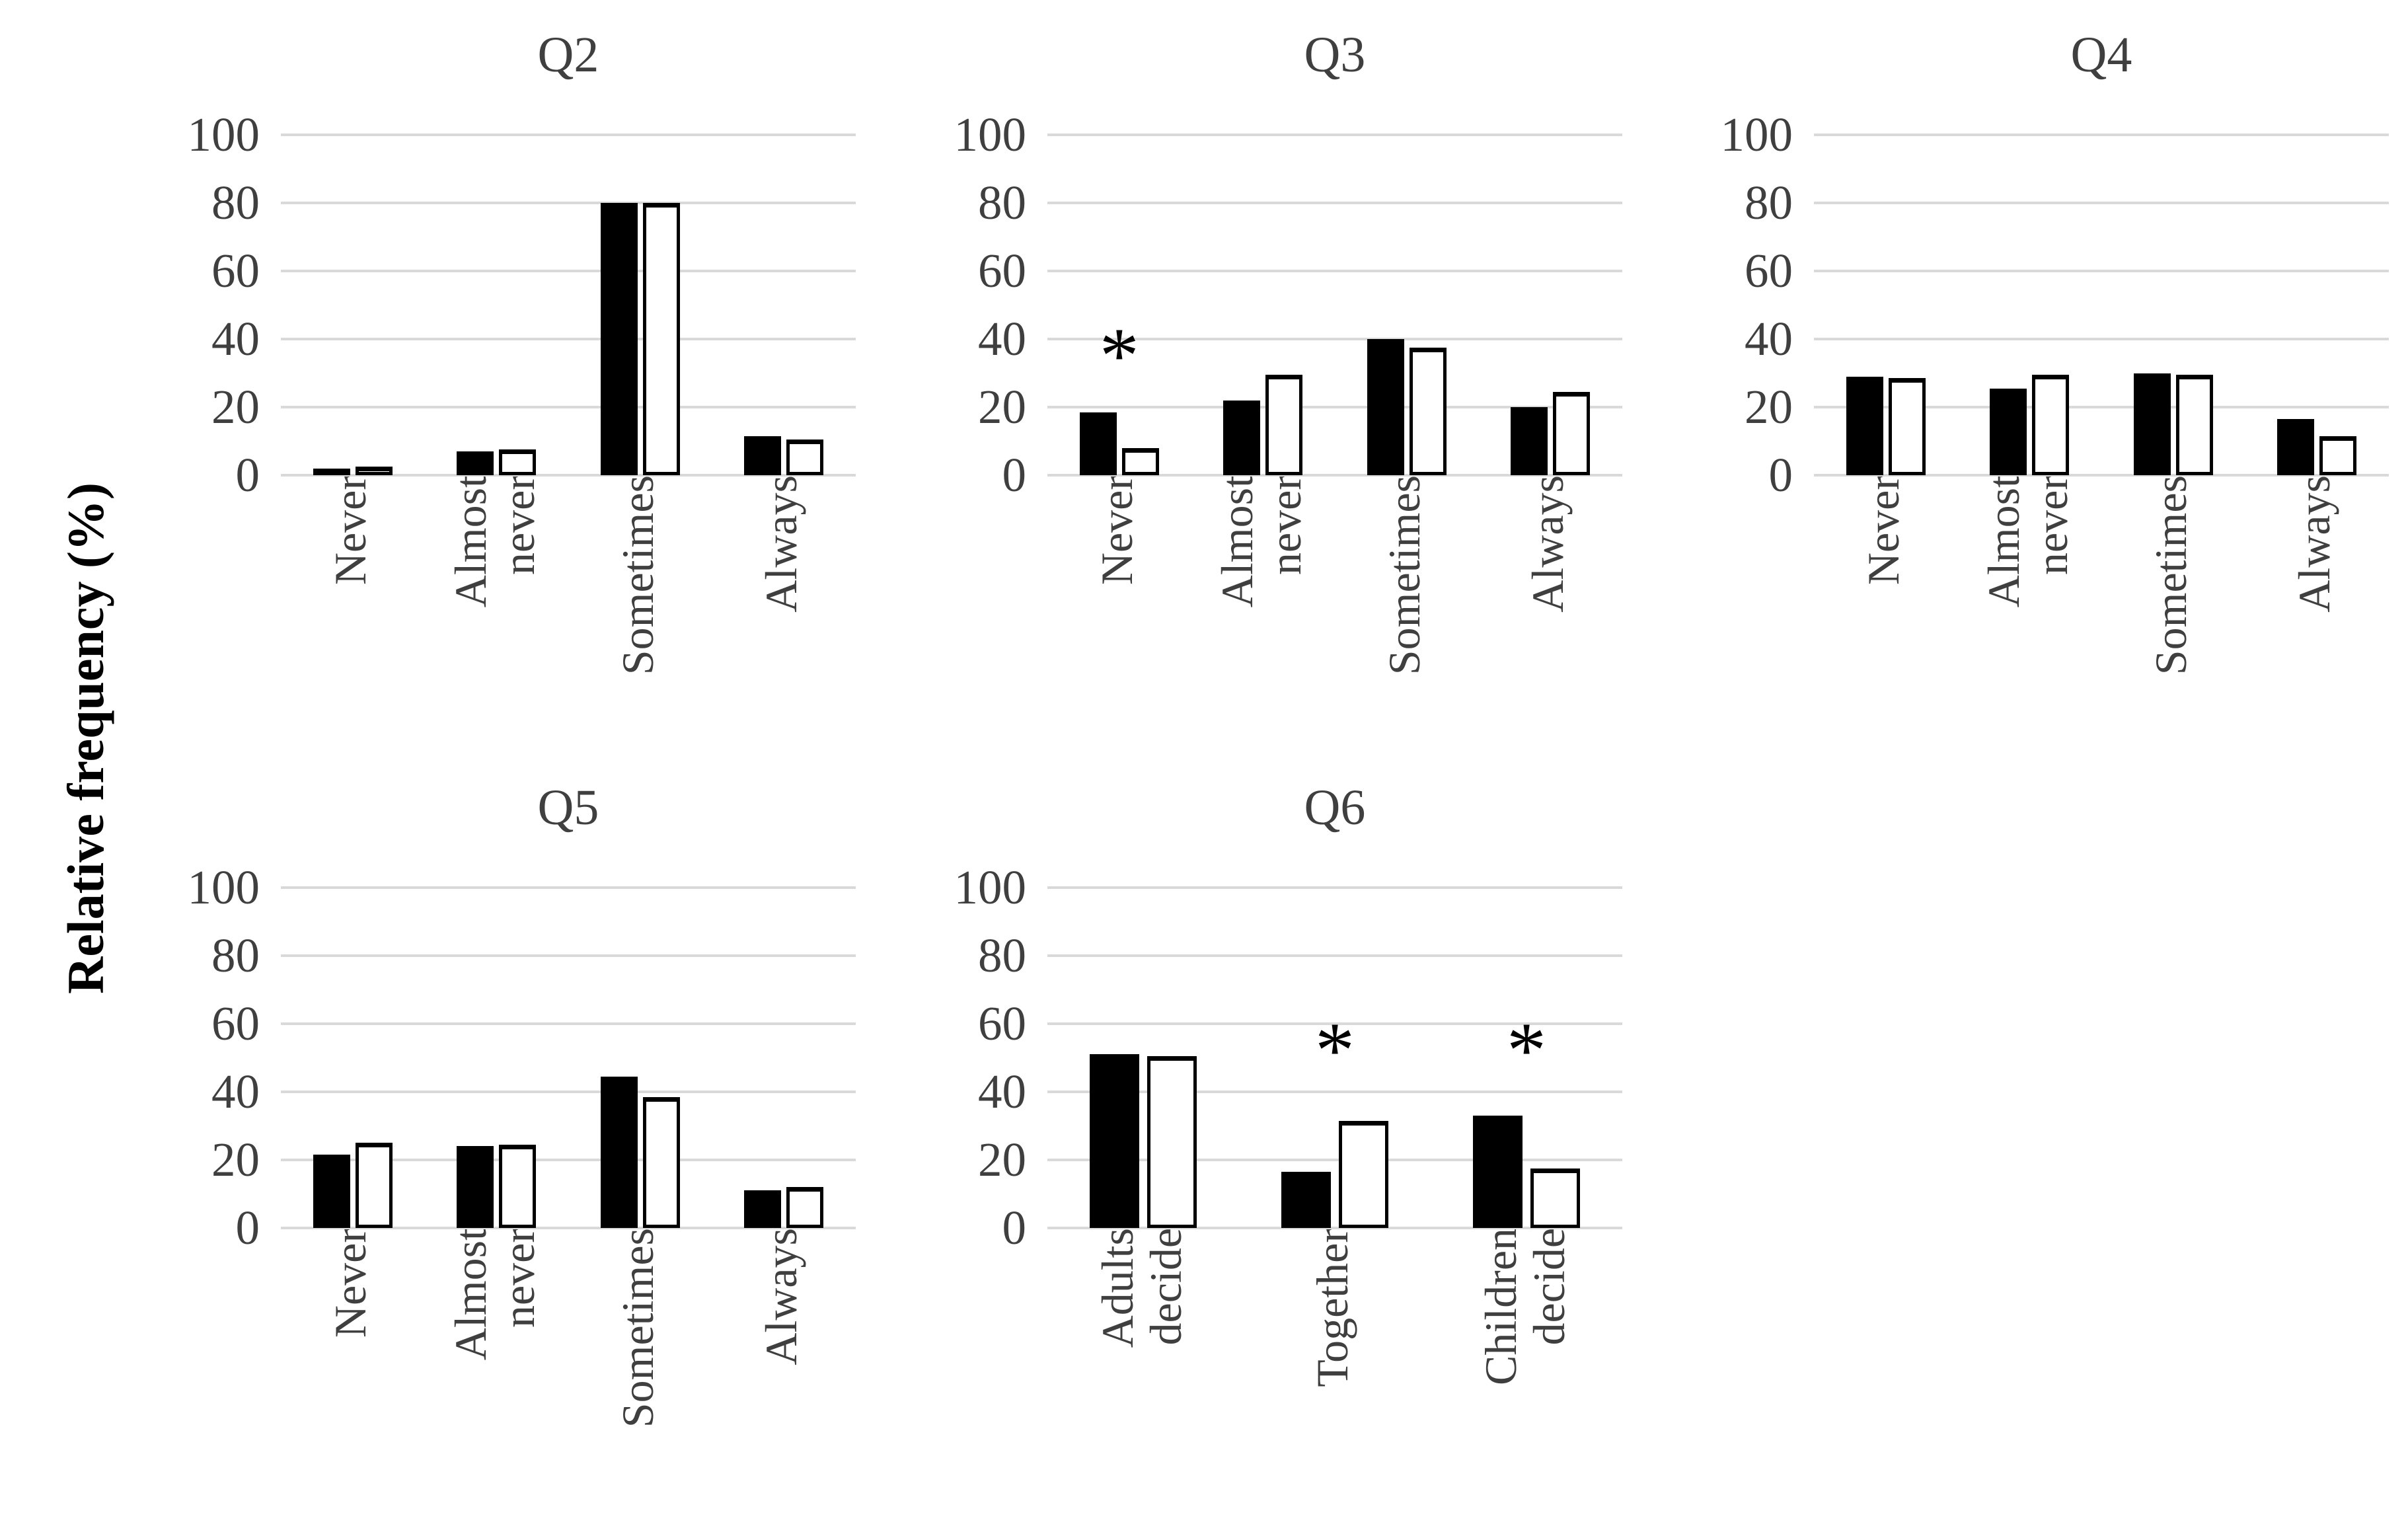  Describe the element at coordinates (374, 471) in the screenshot. I see `bar-white-never` at that location.